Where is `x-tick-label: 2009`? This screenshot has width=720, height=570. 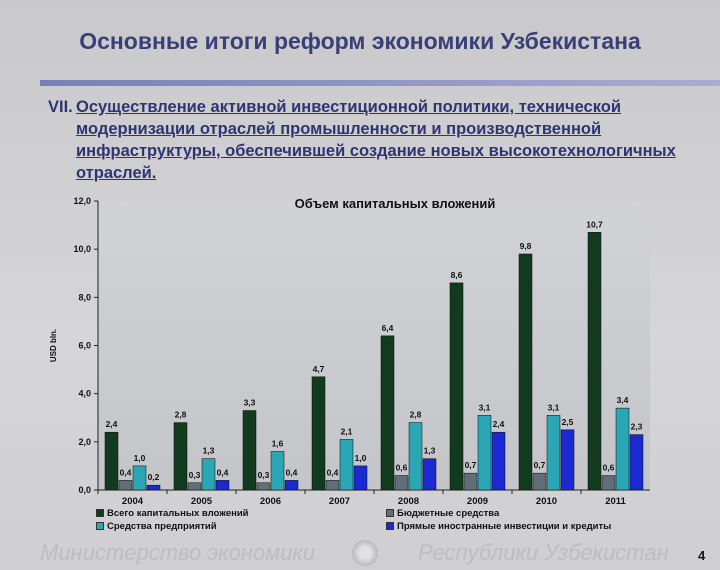 x-tick-label: 2009 is located at coordinates (477, 501).